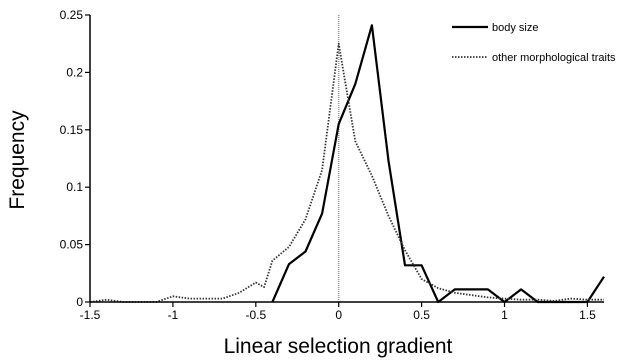 The height and width of the screenshot is (360, 618). I want to click on legend-label-other-traits: other morphological traits, so click(554, 58).